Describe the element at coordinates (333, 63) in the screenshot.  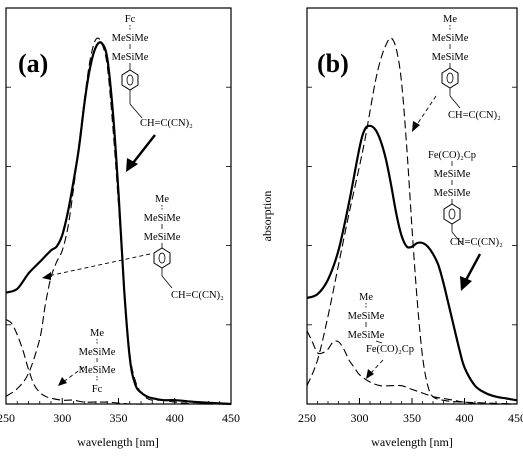
I see `panel-b-label: (b)` at that location.